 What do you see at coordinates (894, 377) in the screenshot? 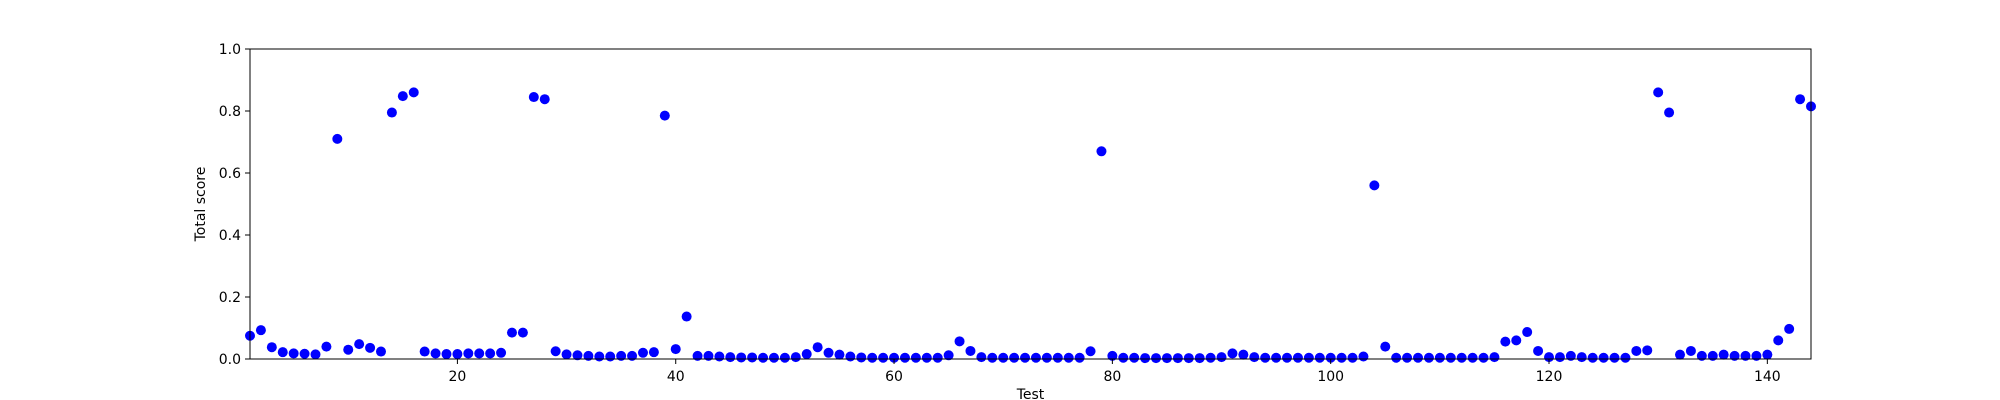
I see `x-tick-label: 60` at bounding box center [894, 377].